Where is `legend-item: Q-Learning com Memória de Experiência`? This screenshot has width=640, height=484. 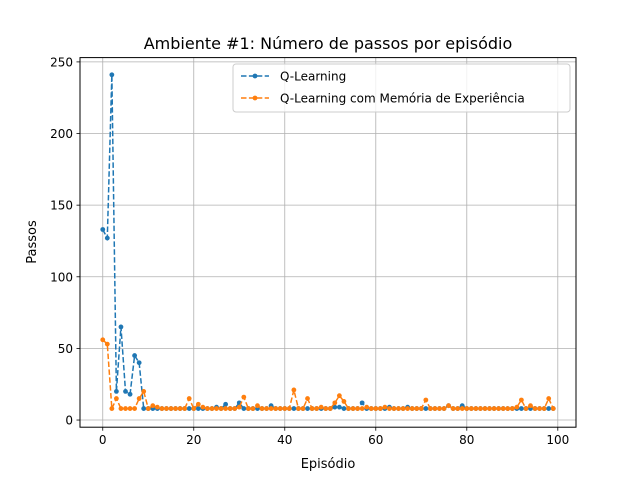
legend-item: Q-Learning com Memória de Experiência is located at coordinates (383, 99).